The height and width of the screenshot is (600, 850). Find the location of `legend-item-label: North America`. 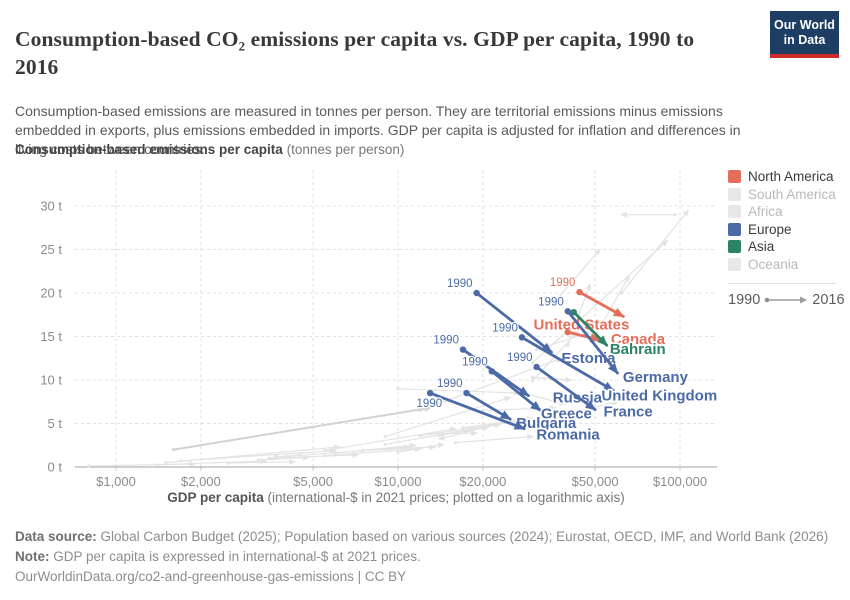

legend-item-label: North America is located at coordinates (791, 177).